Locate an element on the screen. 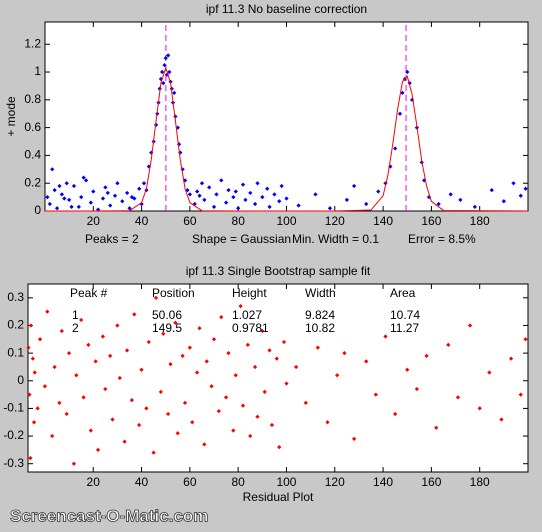  y-tick-label: 1 is located at coordinates (37, 71).